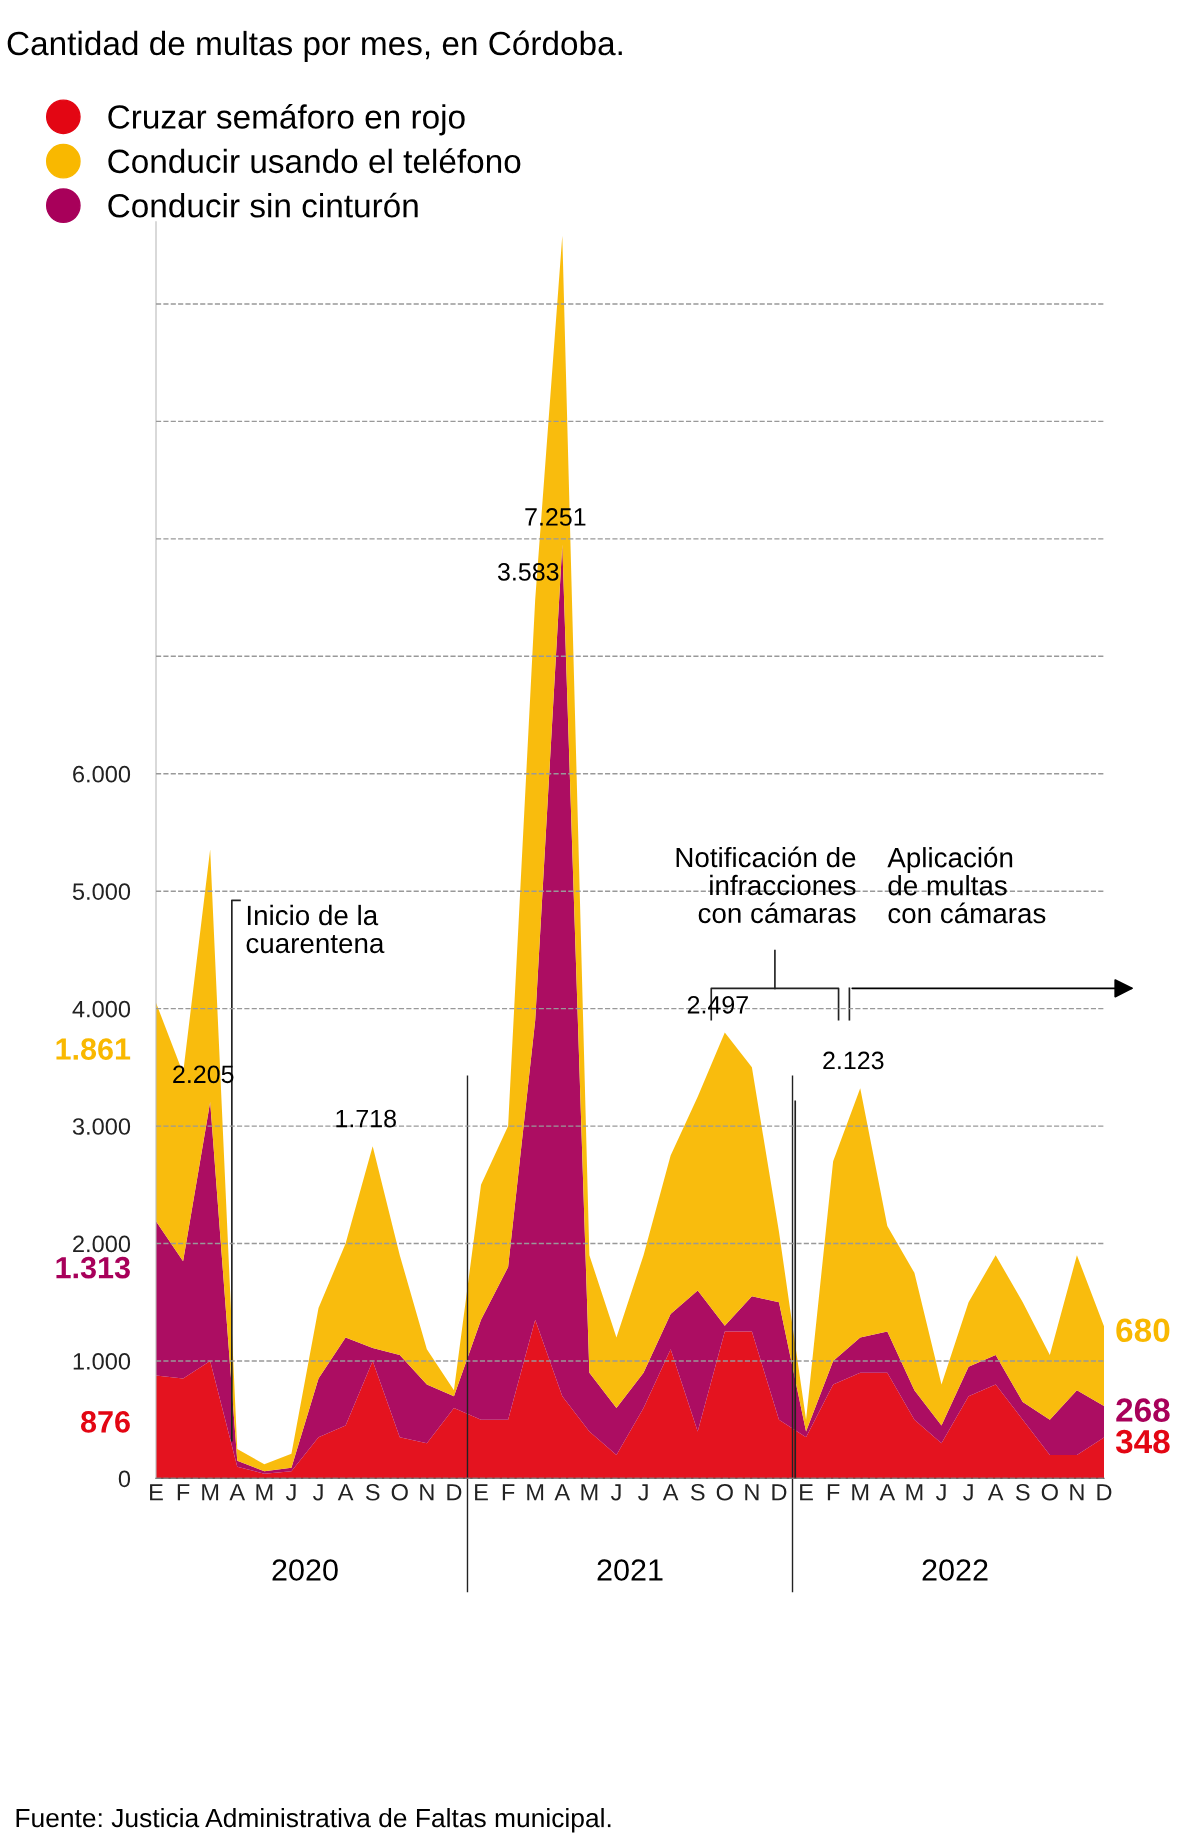 Image resolution: width=1200 pixels, height=1848 pixels. Describe the element at coordinates (766, 885) in the screenshot. I see `annotation: Notificación de infracciones con cámaras` at that location.